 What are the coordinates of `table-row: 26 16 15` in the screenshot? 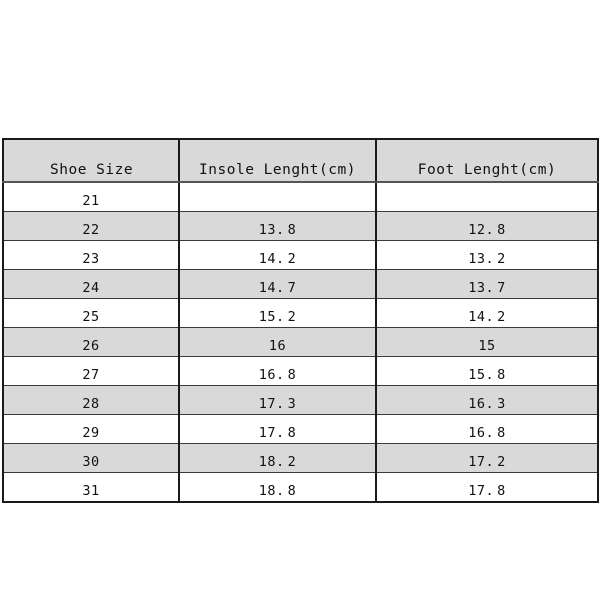 It's located at (300, 342).